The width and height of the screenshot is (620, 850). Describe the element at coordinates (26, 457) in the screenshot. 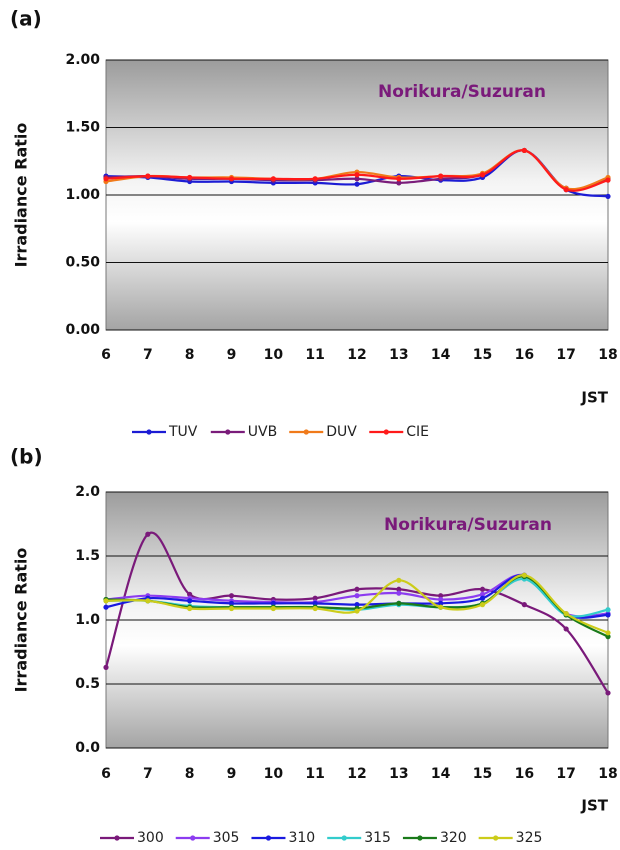

I see `panel-label: (b)` at that location.